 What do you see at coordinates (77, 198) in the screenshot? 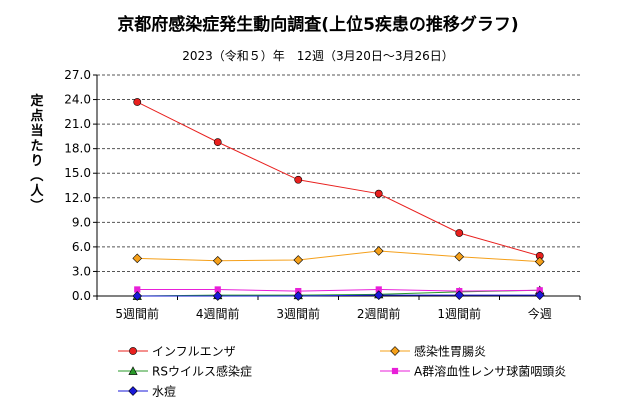
I see `y-tick-label: 12.0` at bounding box center [77, 198].